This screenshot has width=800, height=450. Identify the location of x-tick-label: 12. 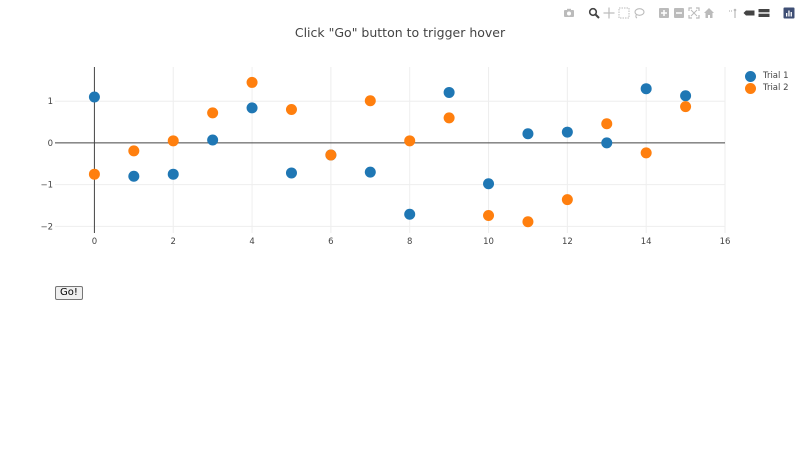
(567, 242).